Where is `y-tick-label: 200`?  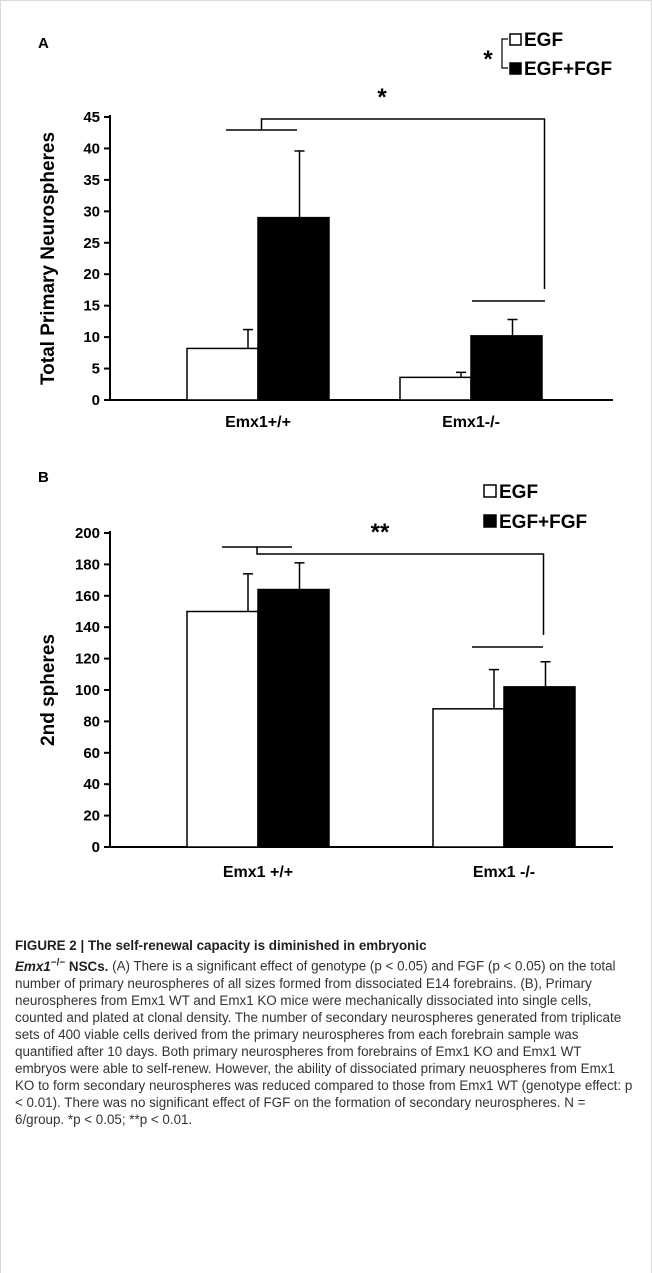 y-tick-label: 200 is located at coordinates (87, 533).